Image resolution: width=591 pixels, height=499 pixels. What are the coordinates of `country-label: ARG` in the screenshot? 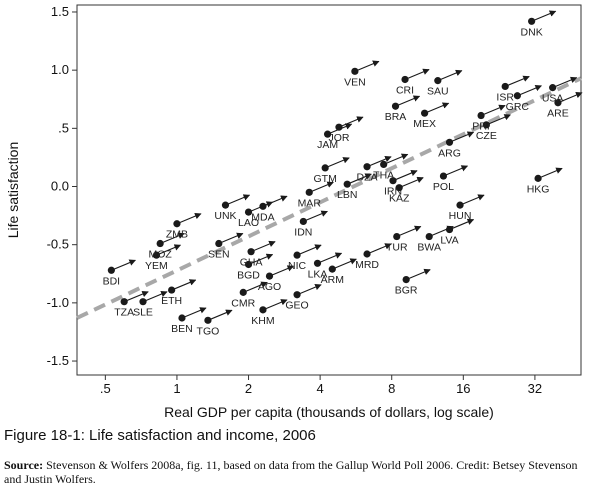 It's located at (449, 153).